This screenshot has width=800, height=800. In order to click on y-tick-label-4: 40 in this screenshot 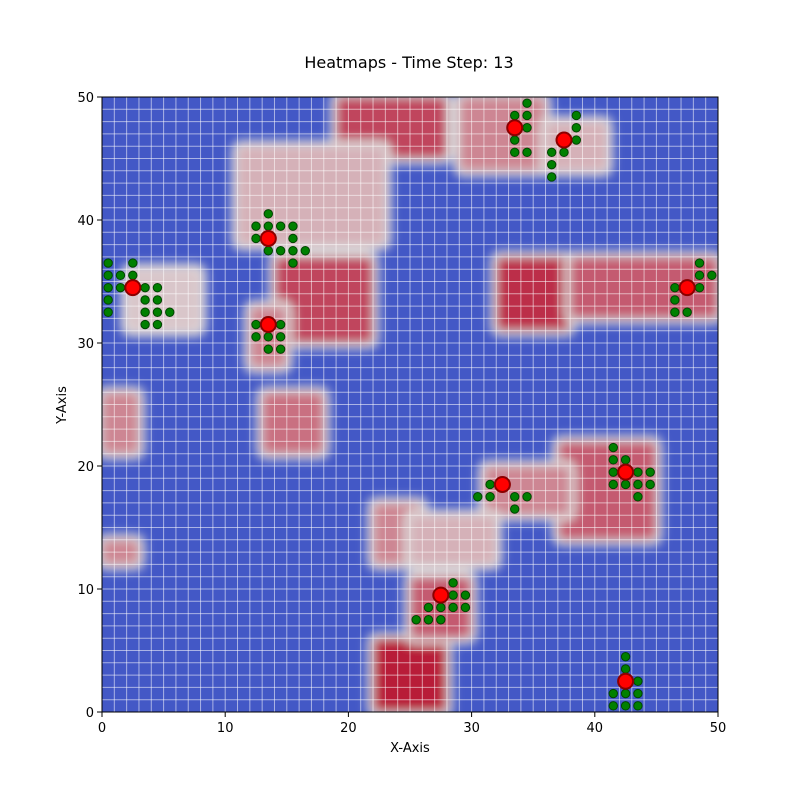, I will do `click(85, 221)`.